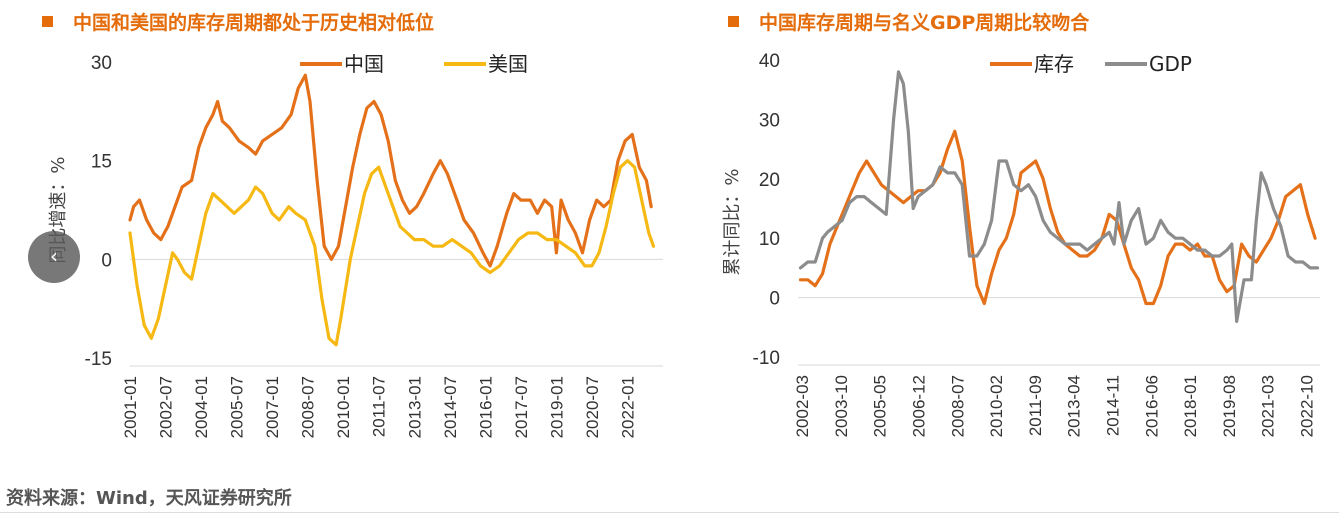  Describe the element at coordinates (364, 64) in the screenshot. I see `legend-label: 中国` at that location.